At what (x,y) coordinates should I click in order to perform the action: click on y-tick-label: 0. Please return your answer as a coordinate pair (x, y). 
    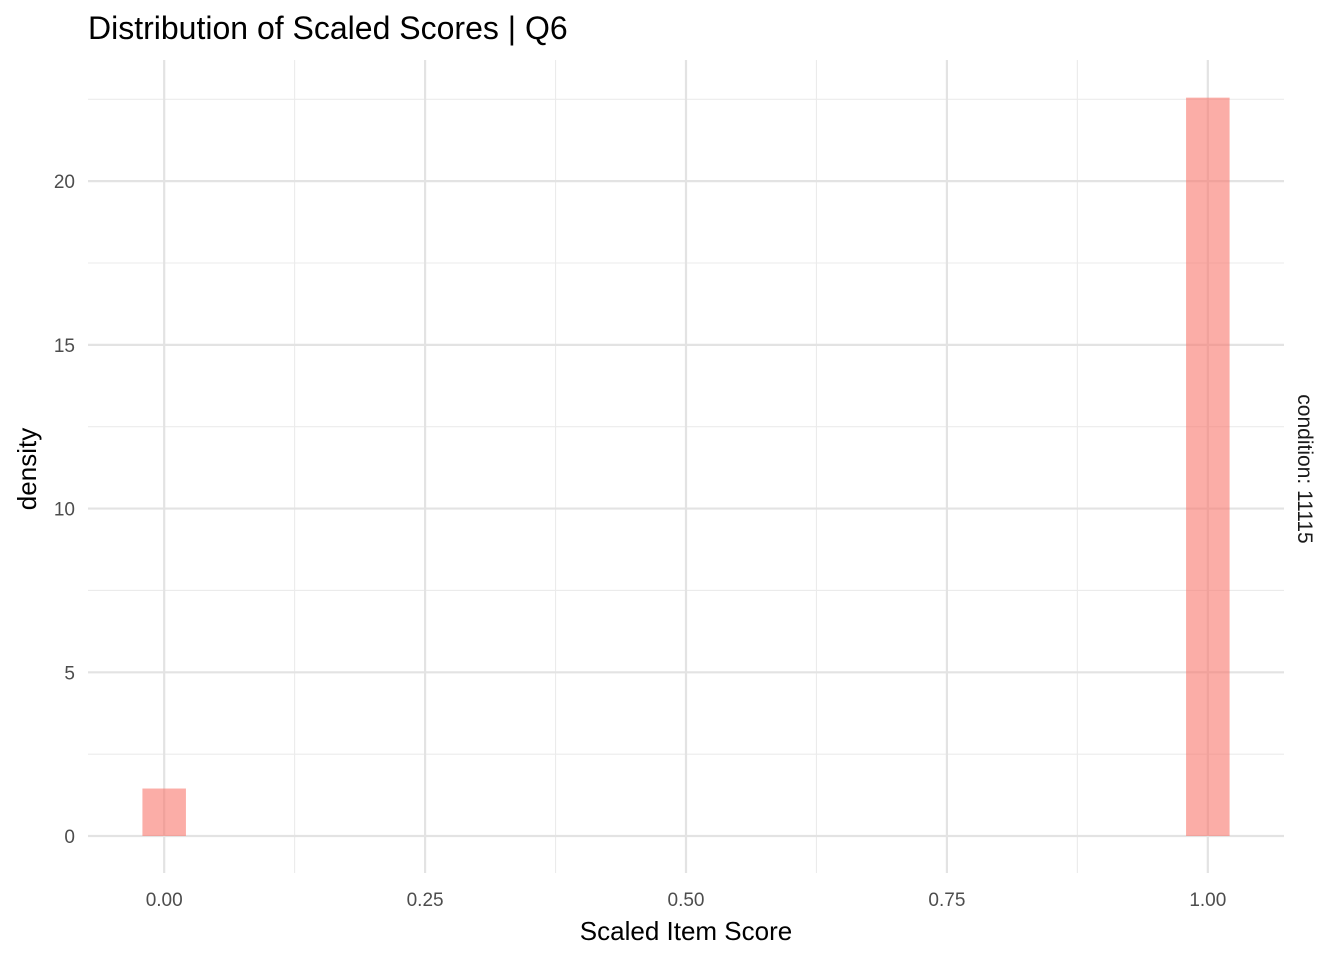
    Looking at the image, I should click on (69, 837).